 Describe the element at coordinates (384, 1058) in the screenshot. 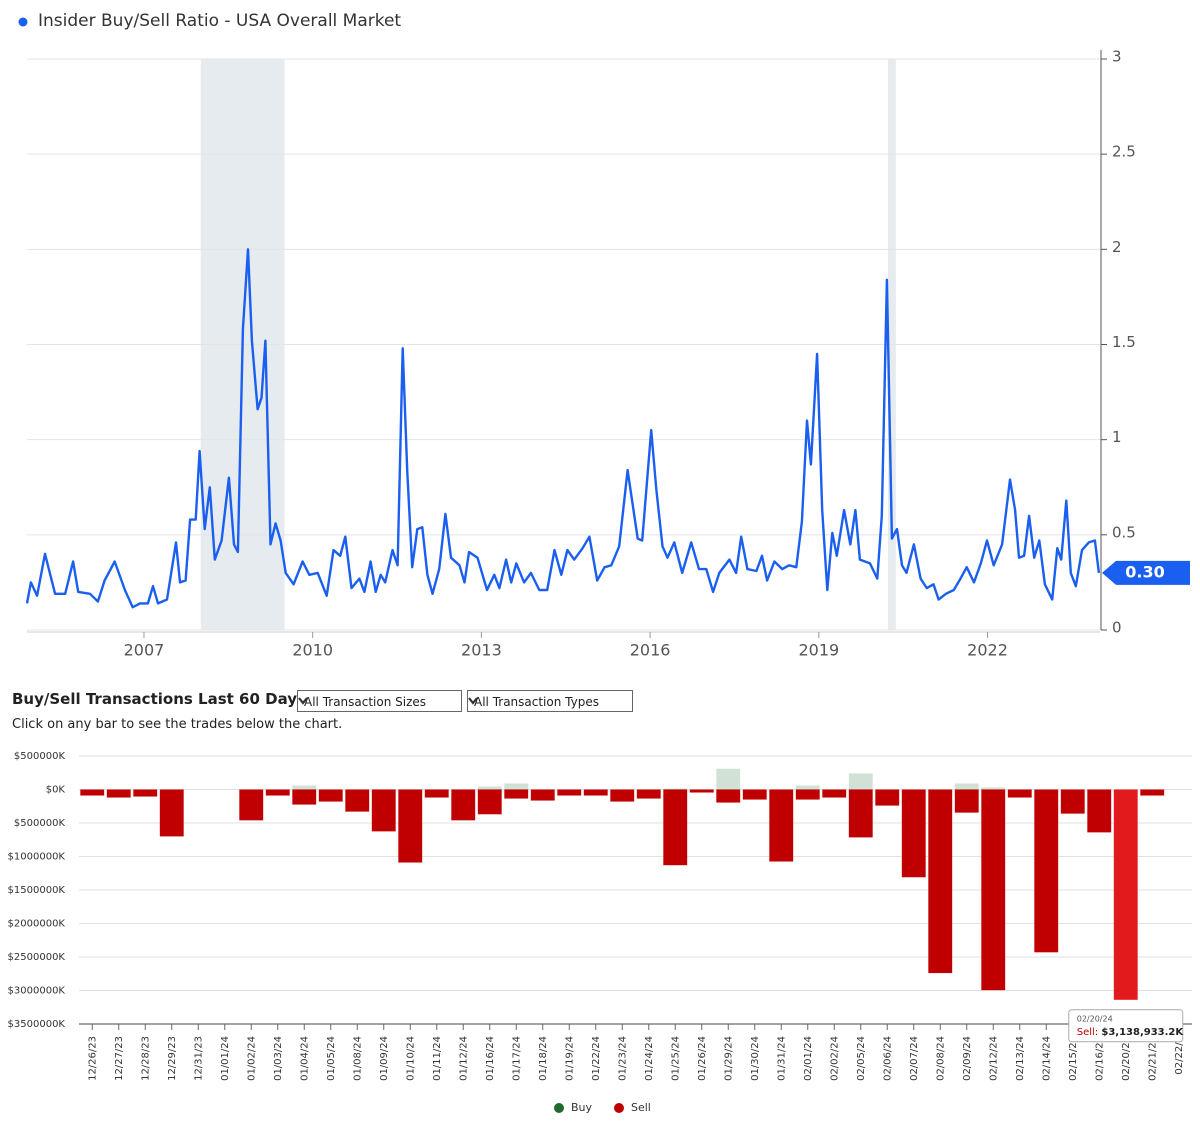

I see `x-tick-label: 01/09/24` at that location.